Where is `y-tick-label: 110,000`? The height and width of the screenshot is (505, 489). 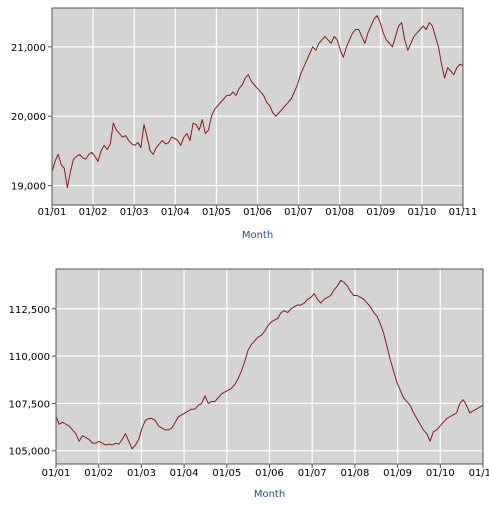
y-tick-label: 110,000 is located at coordinates (29, 357).